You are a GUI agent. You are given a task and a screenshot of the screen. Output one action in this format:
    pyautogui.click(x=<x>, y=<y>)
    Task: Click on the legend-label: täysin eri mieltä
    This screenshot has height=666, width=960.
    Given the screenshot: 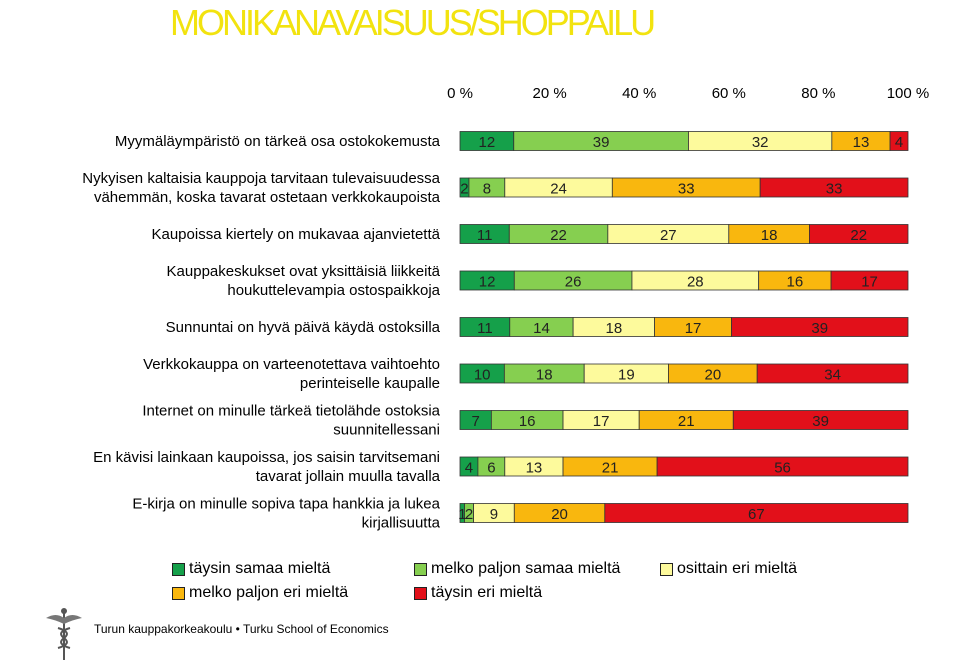 What is the action you would take?
    pyautogui.click(x=487, y=592)
    